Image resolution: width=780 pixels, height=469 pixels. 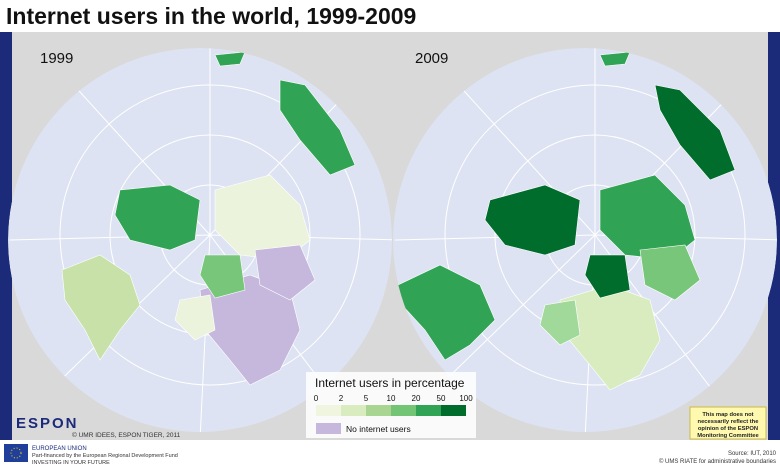 I want to click on footer-motto: INVESTING IN YOUR FUTURE, so click(x=71, y=463).